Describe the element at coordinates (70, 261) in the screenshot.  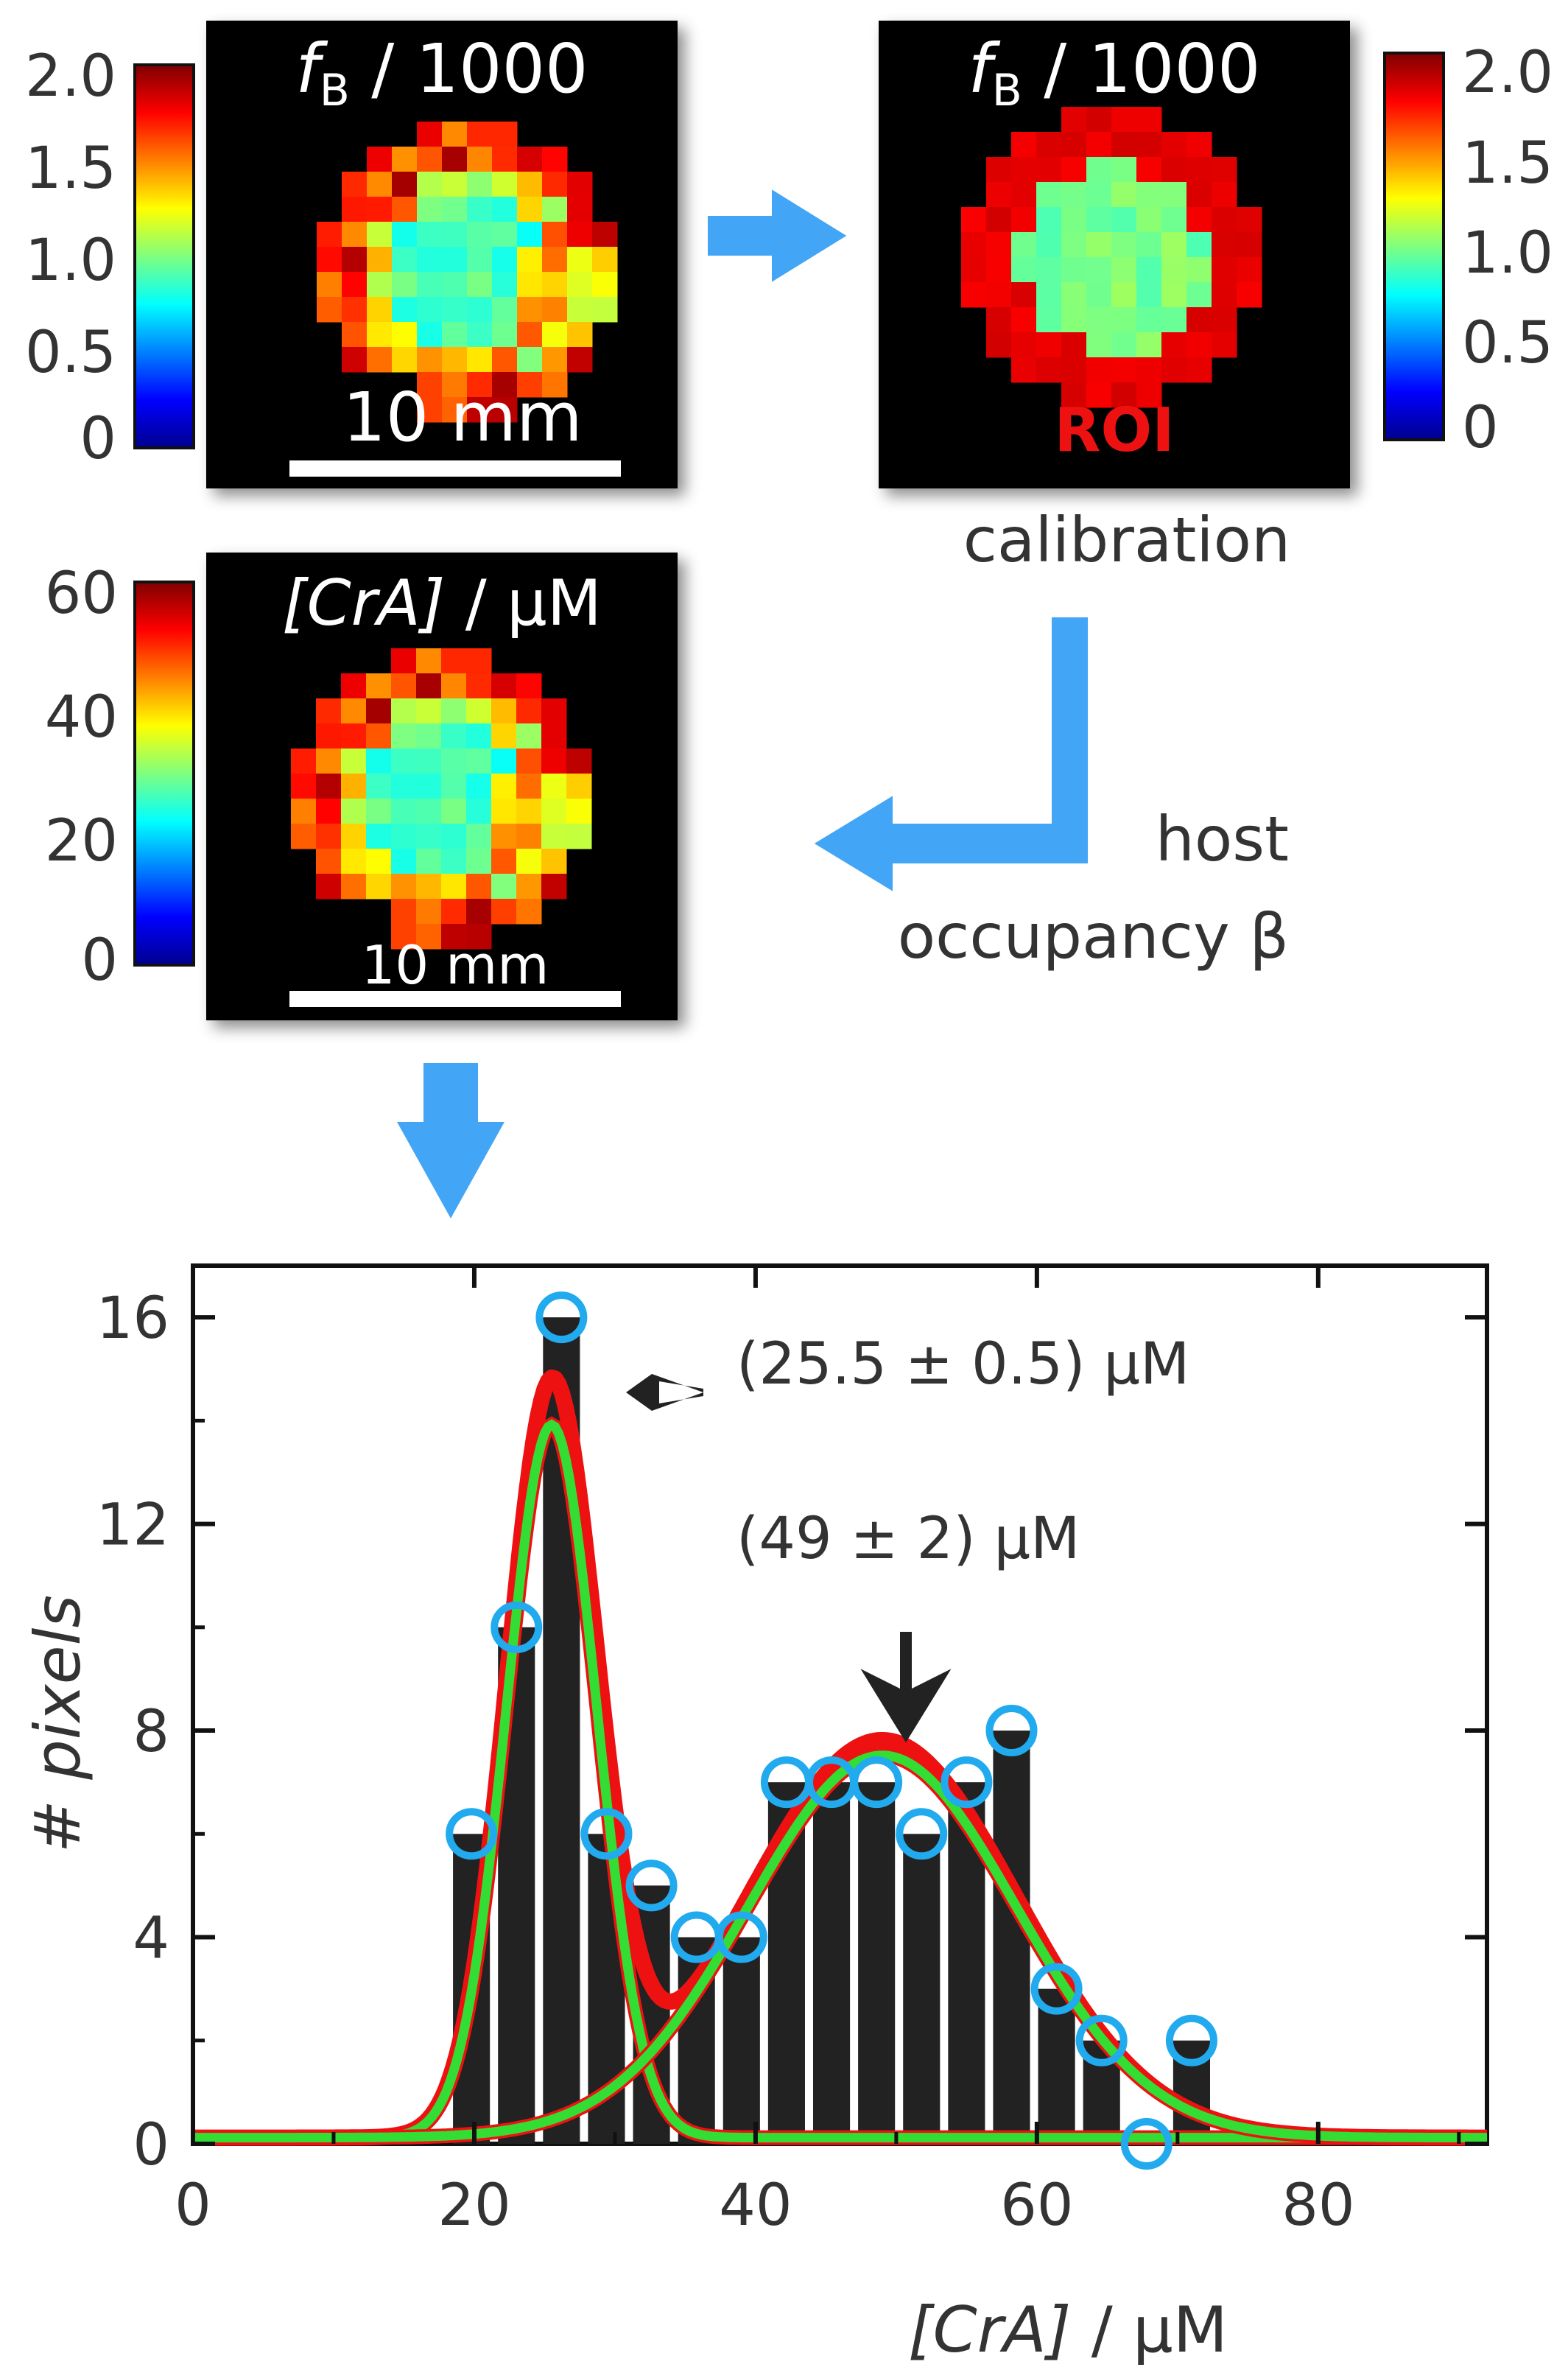
I see `colorbar-tick: 1.0` at that location.